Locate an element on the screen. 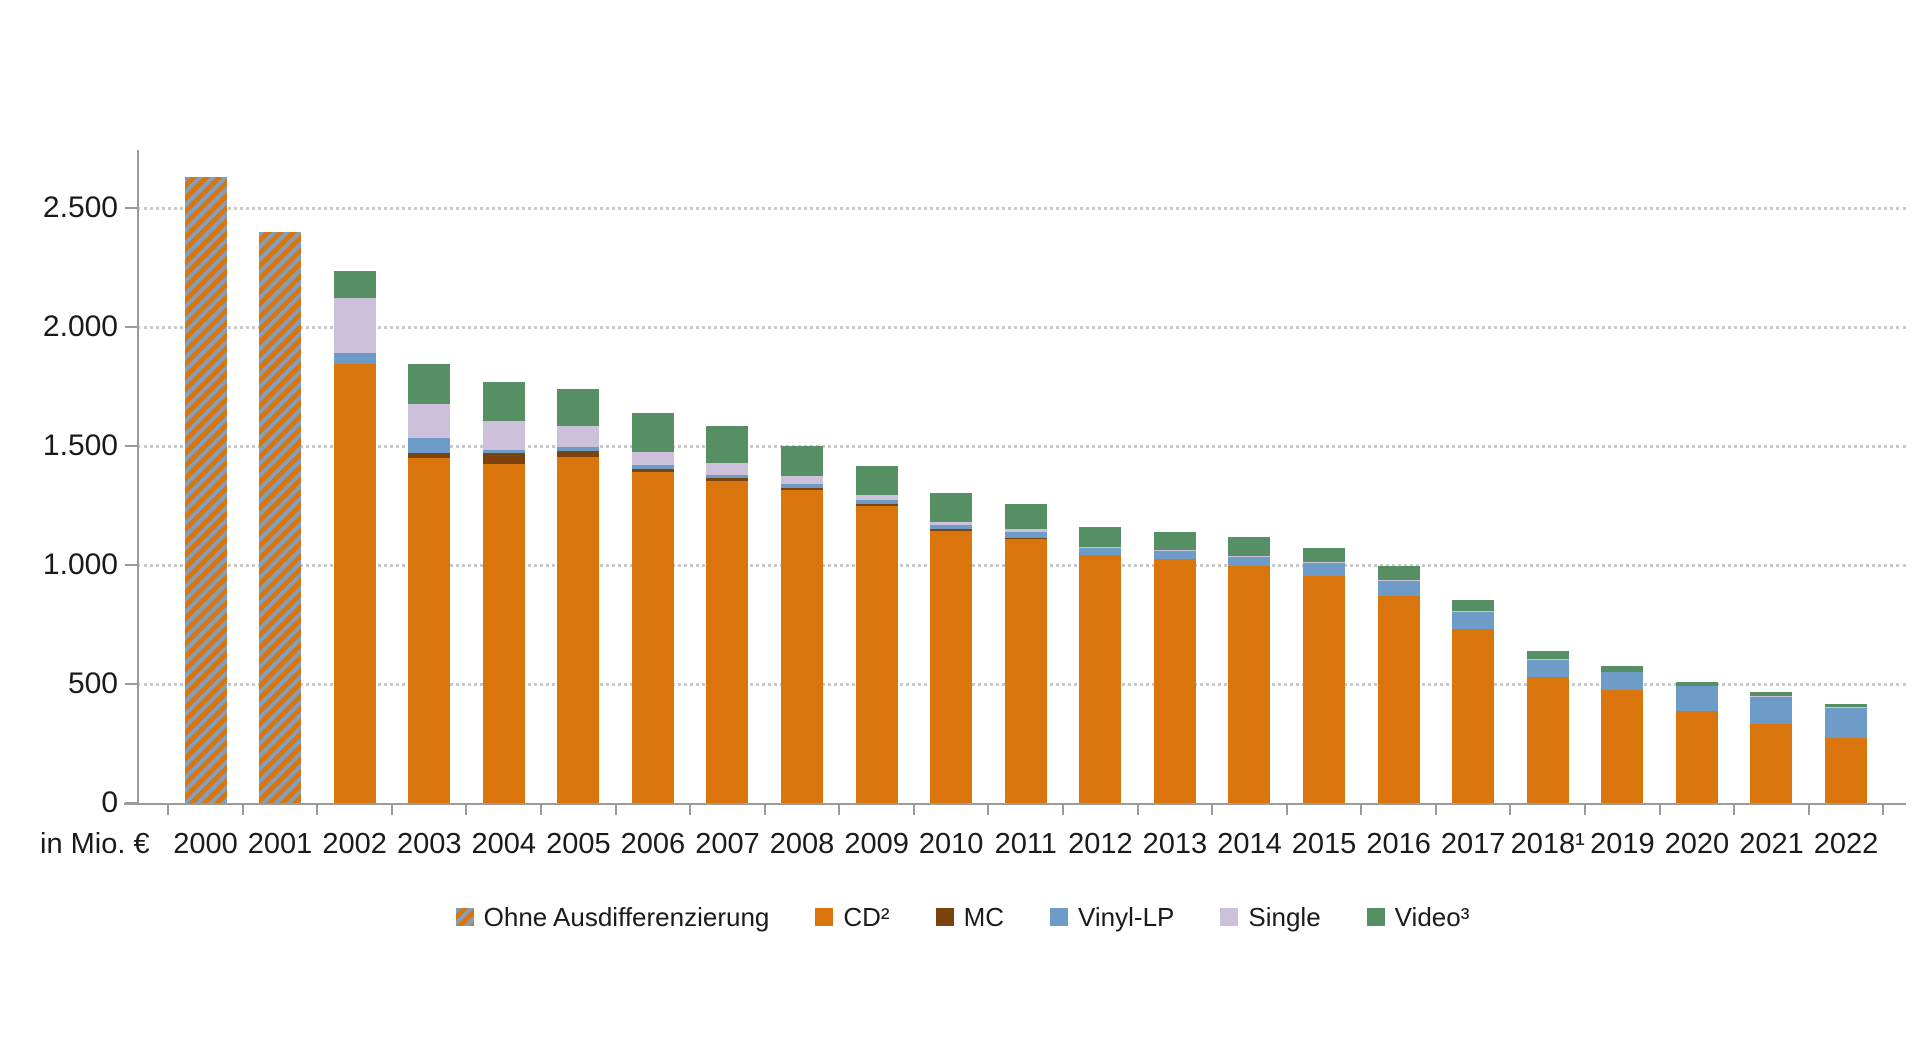  x-tick-label-2008: 2008 is located at coordinates (802, 844).